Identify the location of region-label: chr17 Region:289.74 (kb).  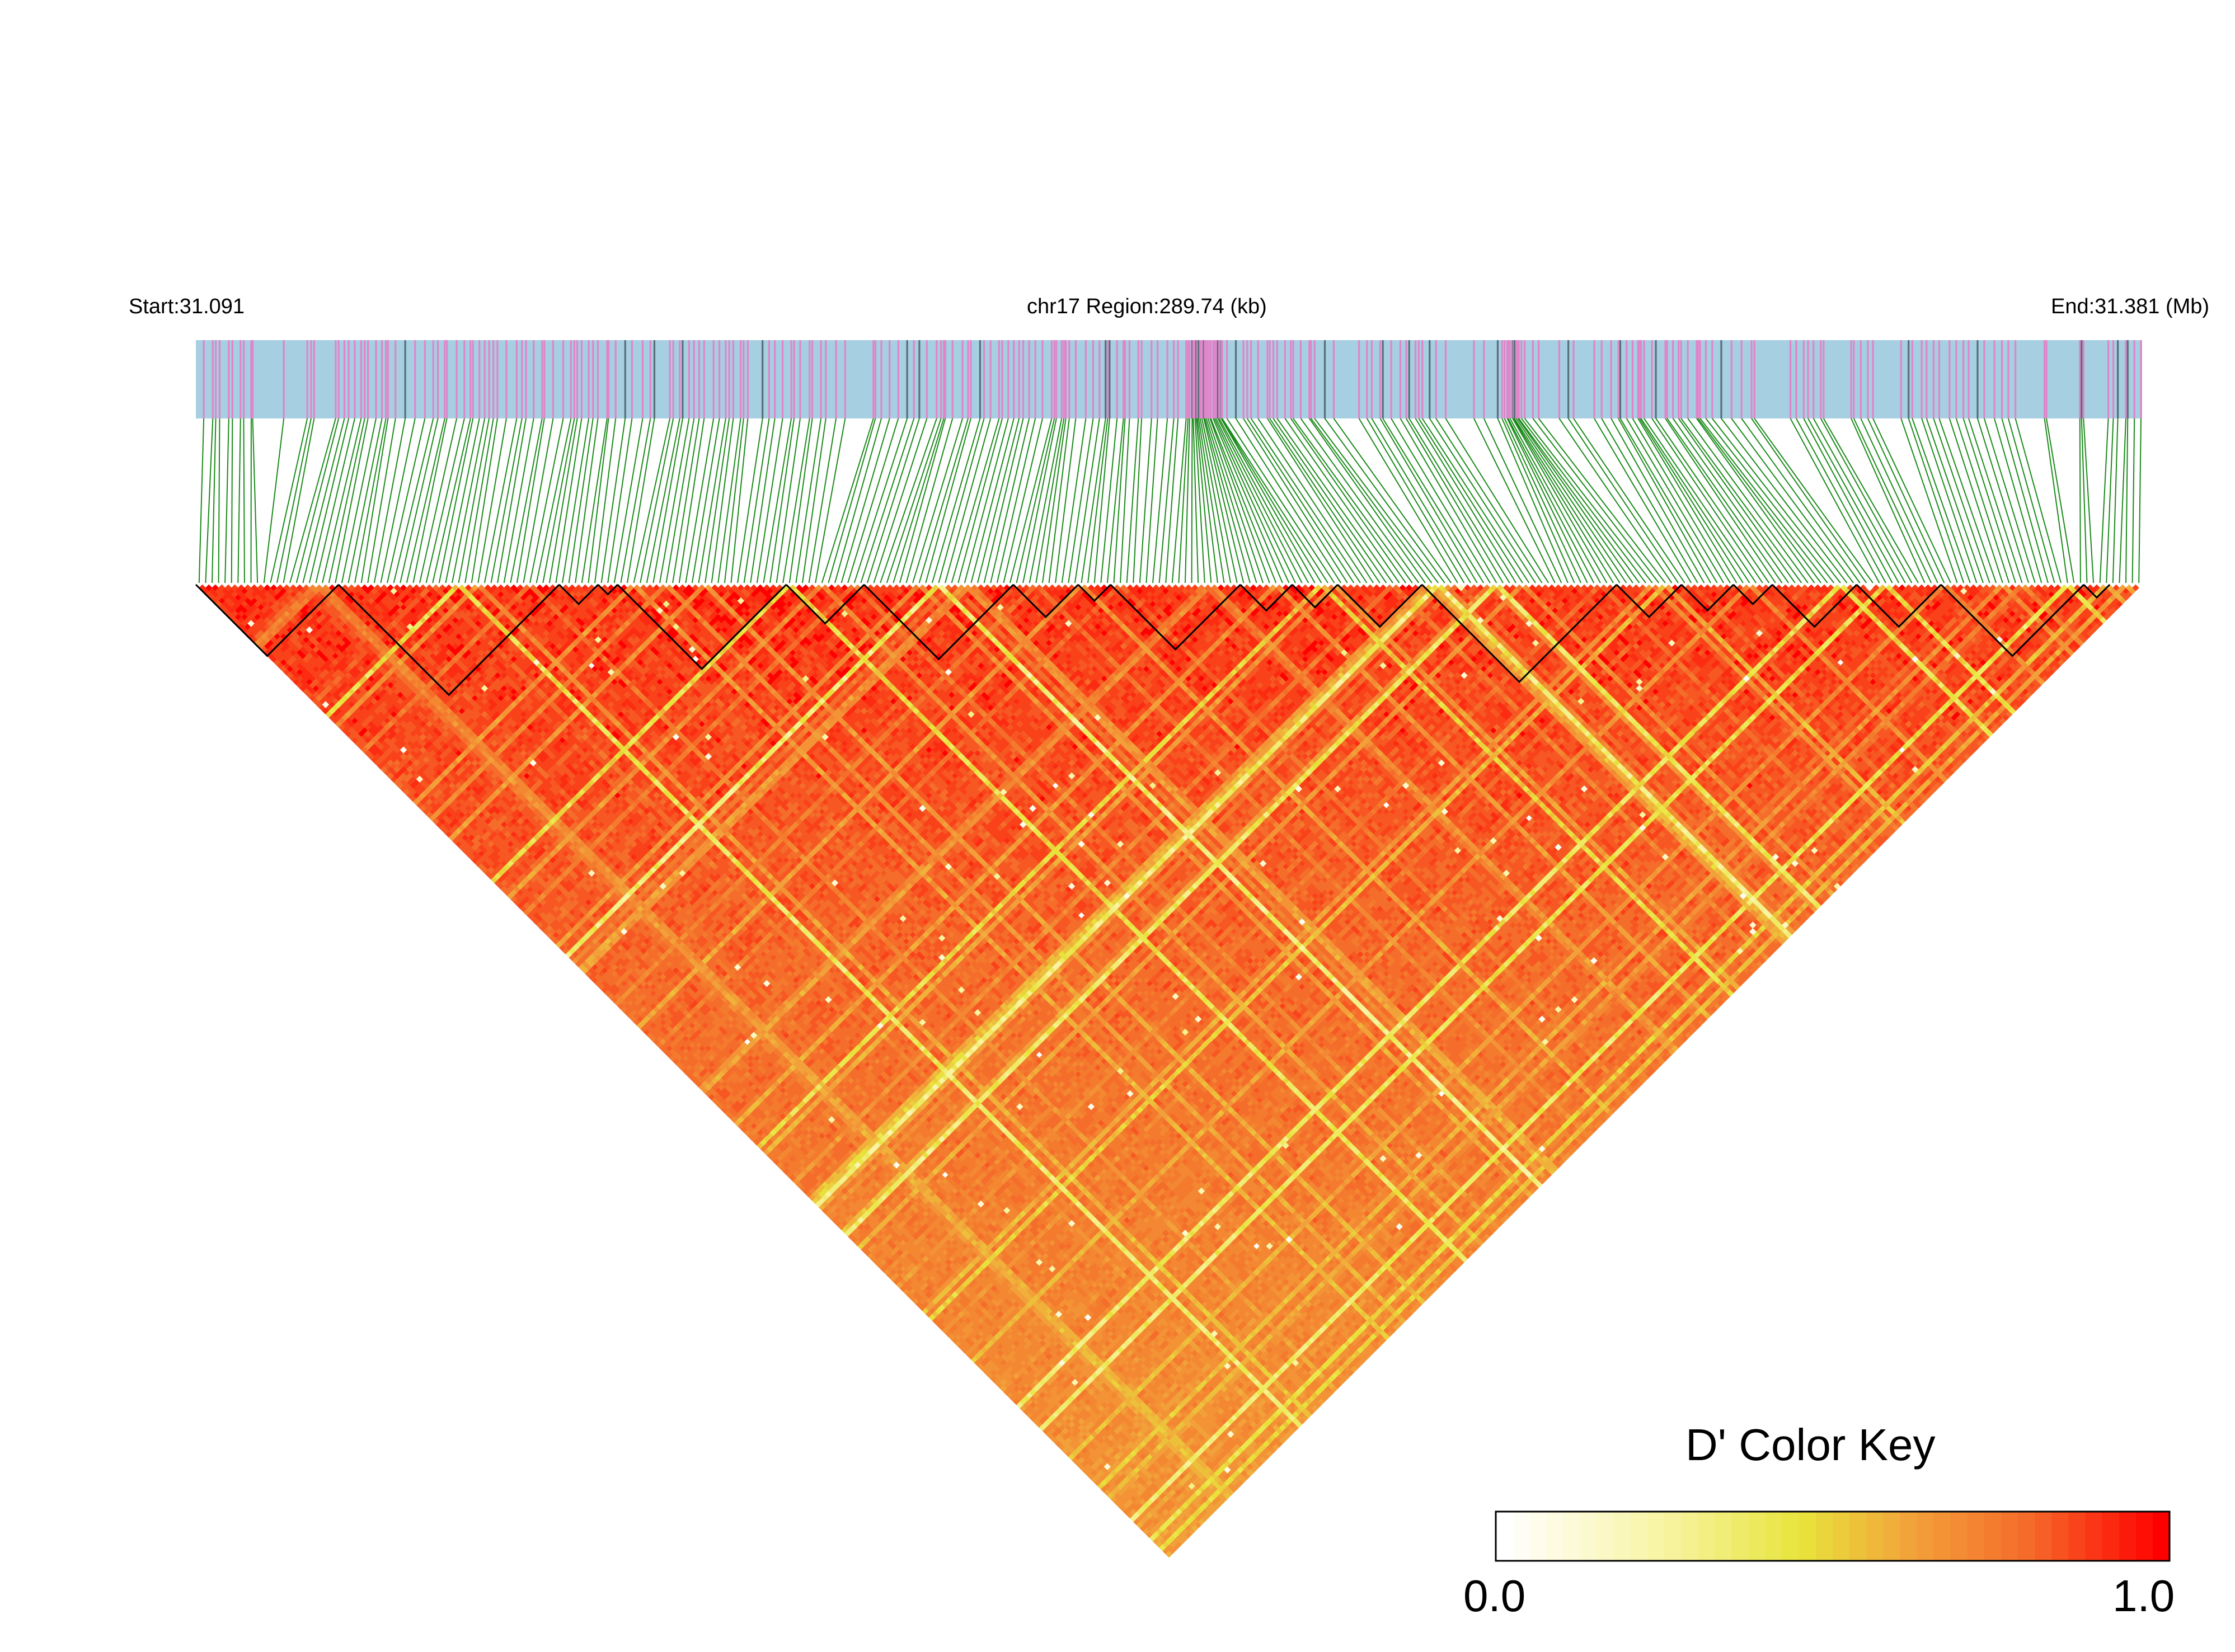
(1147, 306).